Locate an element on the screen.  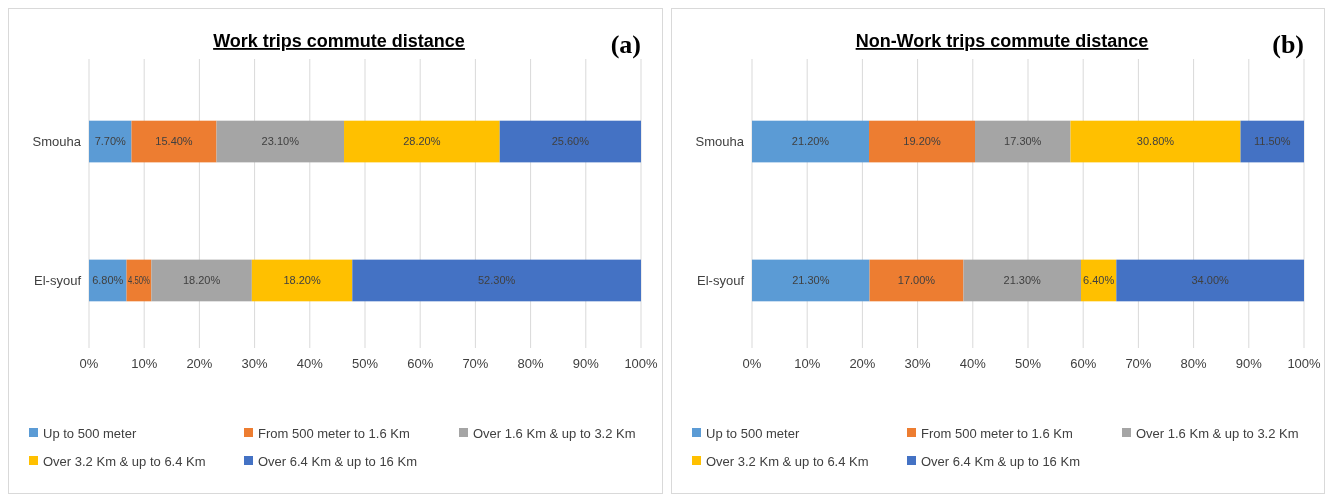
data-label: 19.20% is located at coordinates (921, 141).